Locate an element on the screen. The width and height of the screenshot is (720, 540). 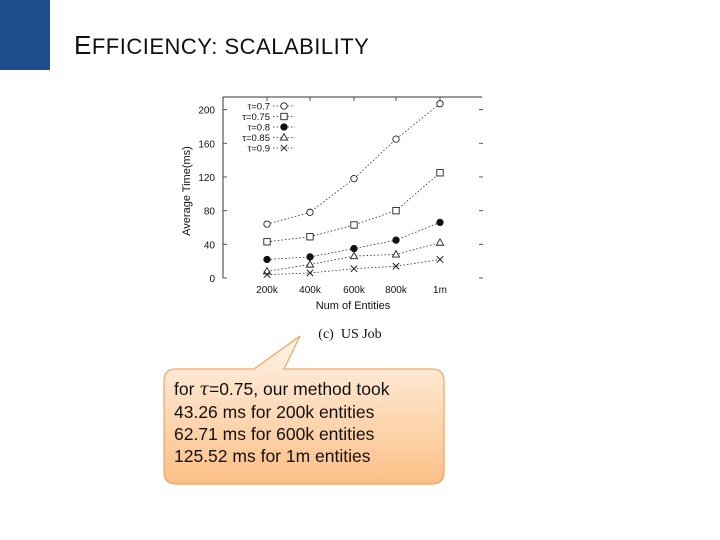
legend-label: τ=0.85 is located at coordinates (256, 138).